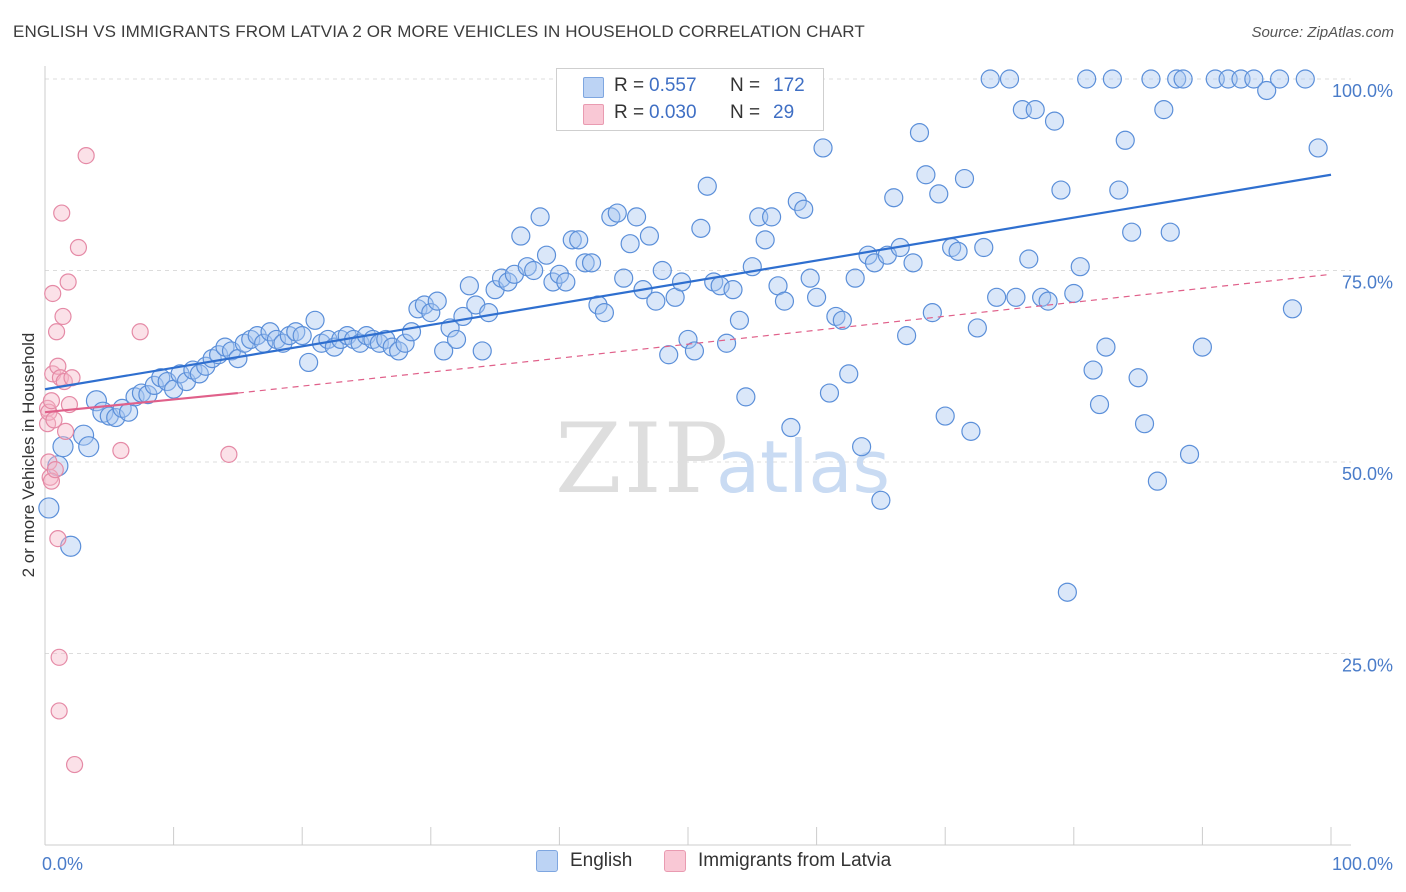 The image size is (1406, 892). What do you see at coordinates (642, 459) in the screenshot?
I see `watermark-zip: ZIP` at bounding box center [642, 459].